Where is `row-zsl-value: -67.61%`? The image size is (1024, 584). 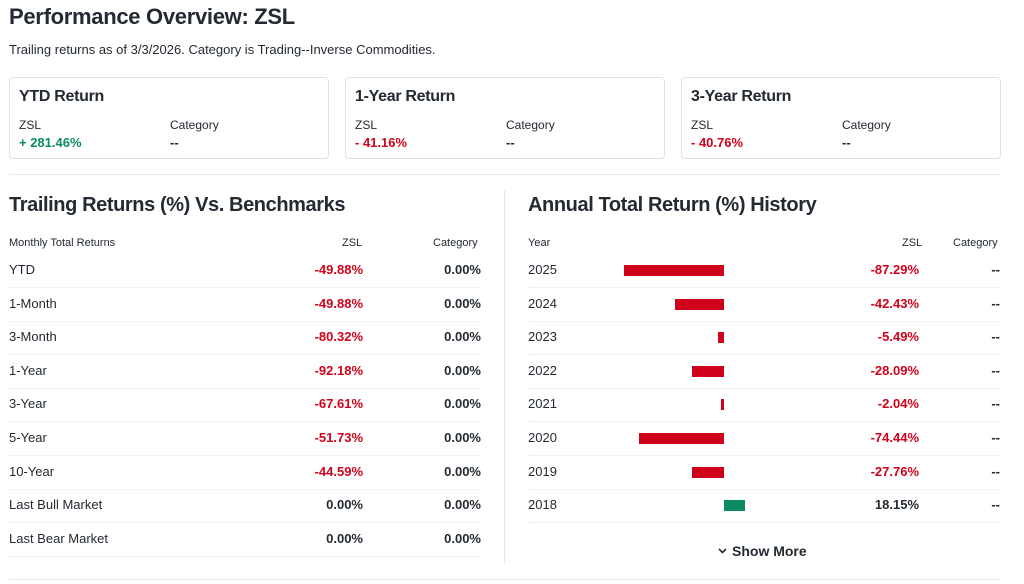
row-zsl-value: -67.61% is located at coordinates (338, 404).